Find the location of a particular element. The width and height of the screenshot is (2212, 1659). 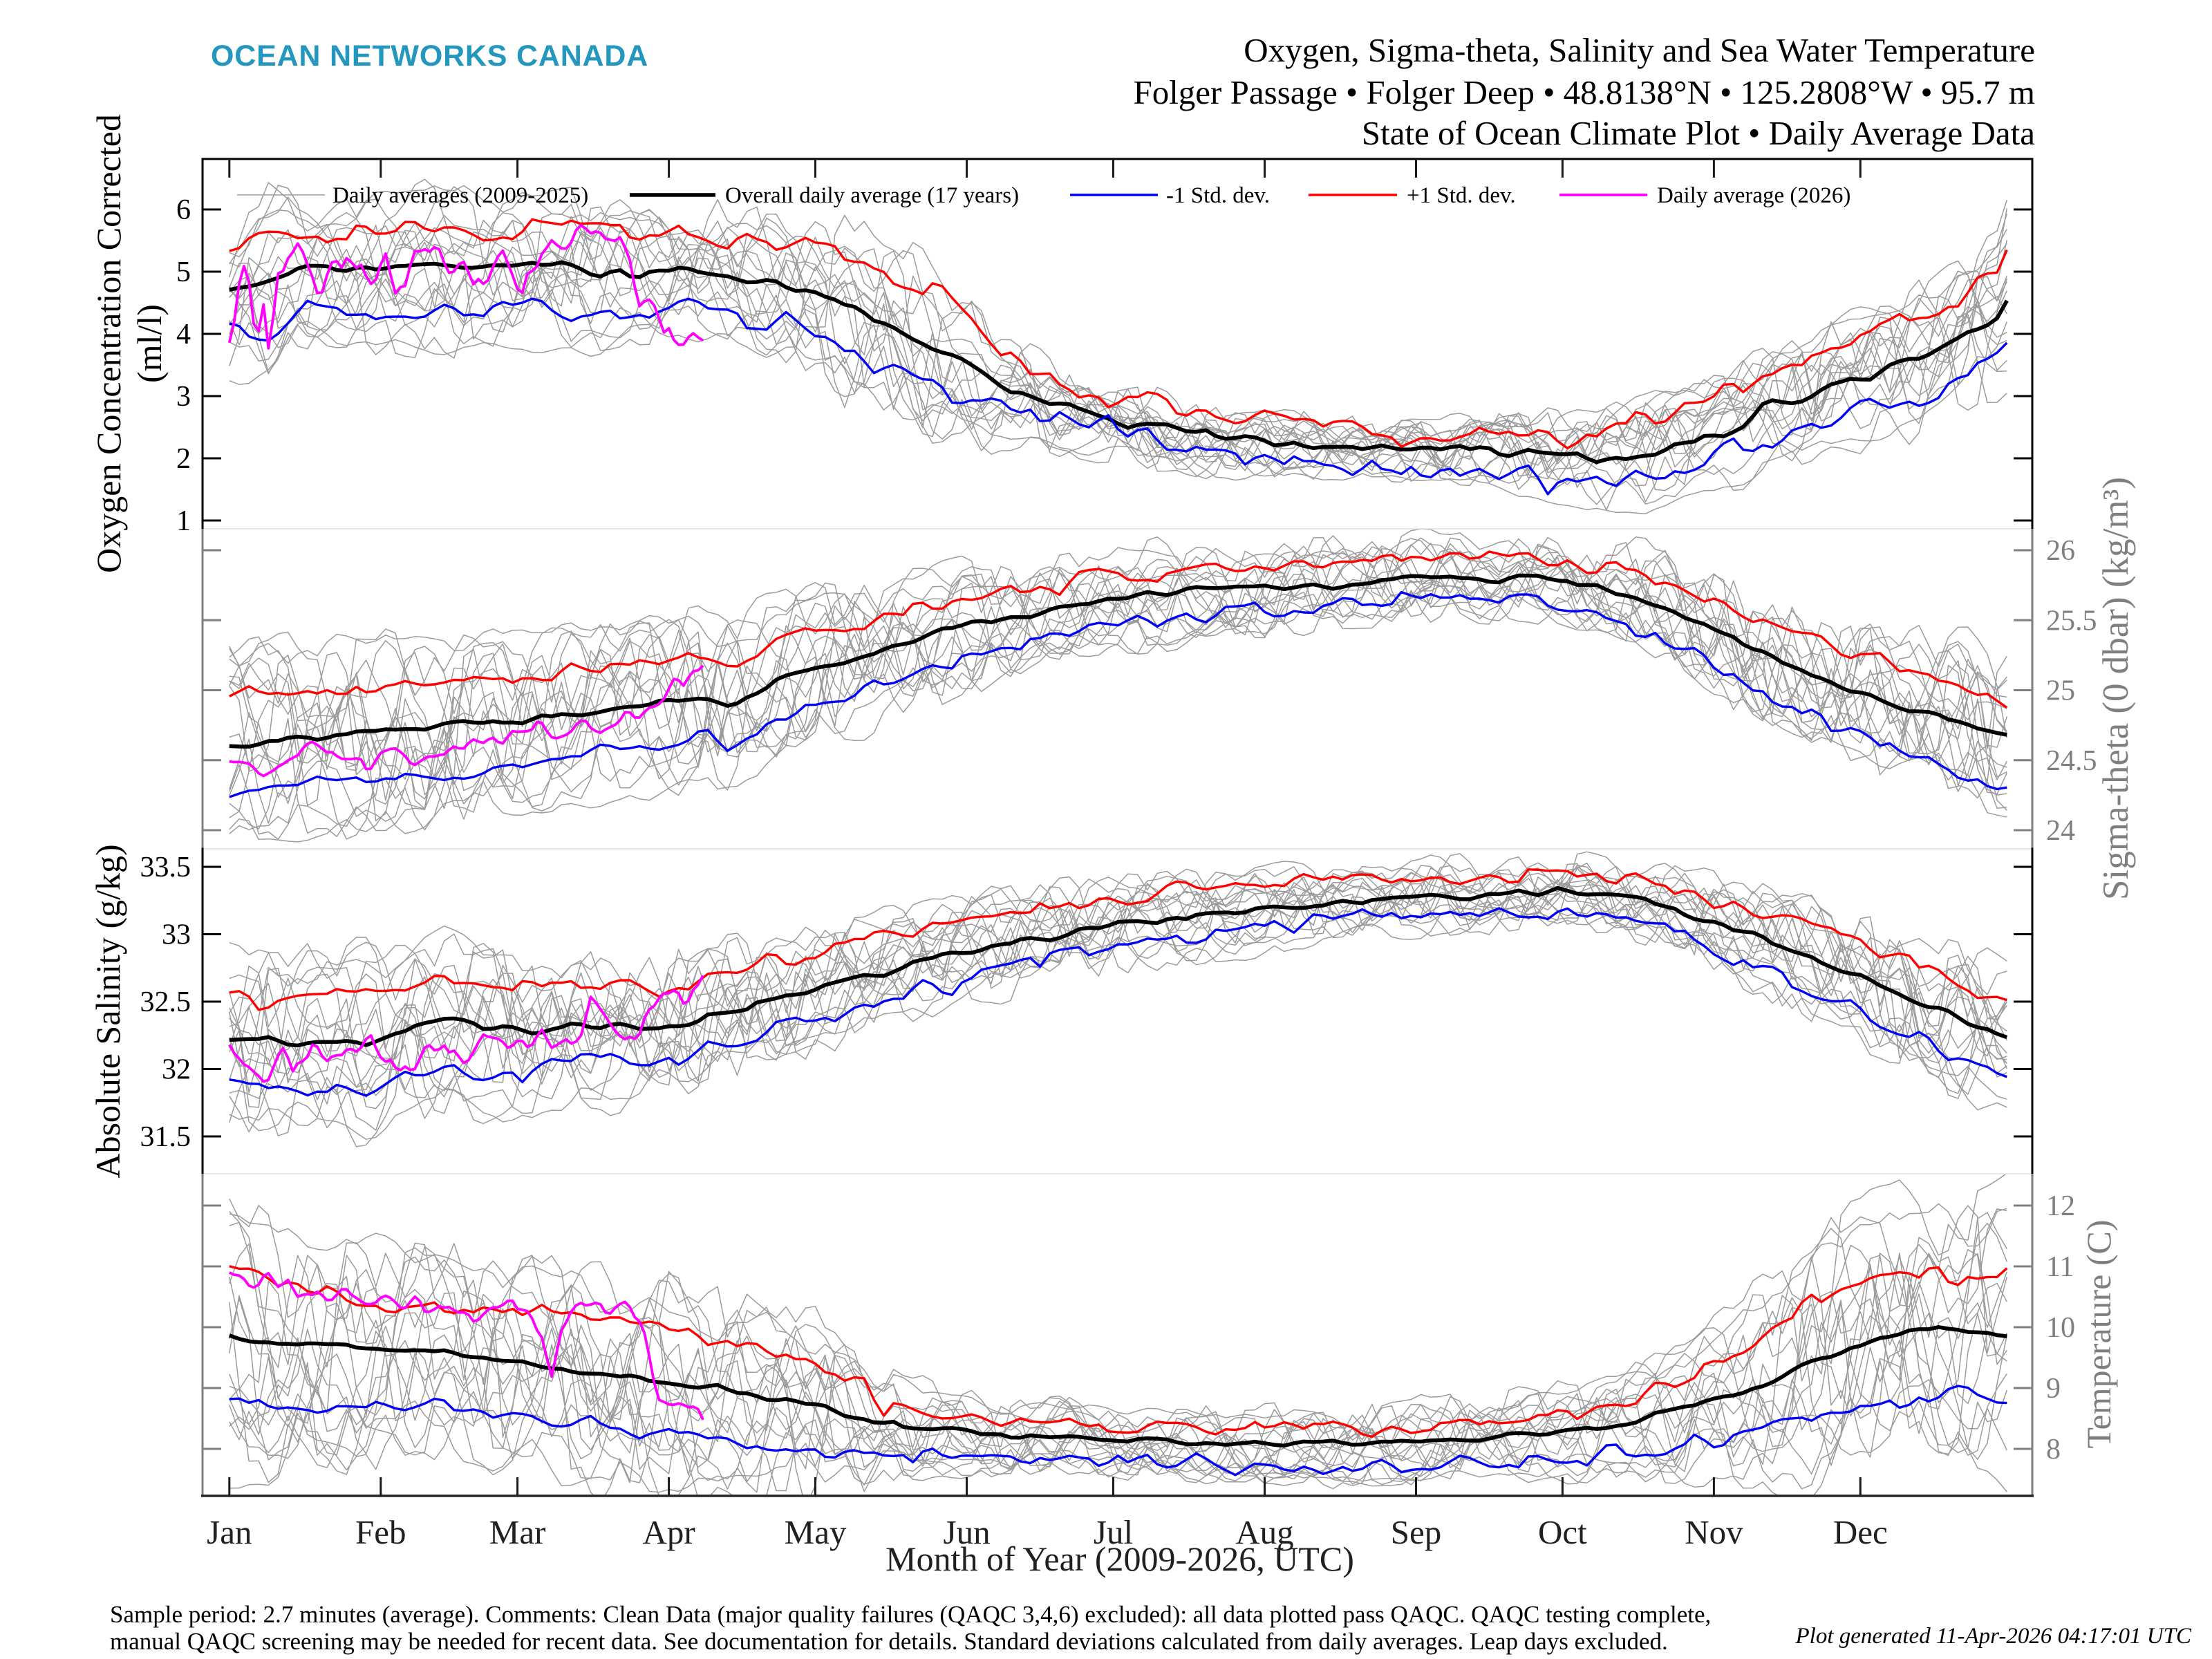

svg-text: 24 is located at coordinates (2060, 831).